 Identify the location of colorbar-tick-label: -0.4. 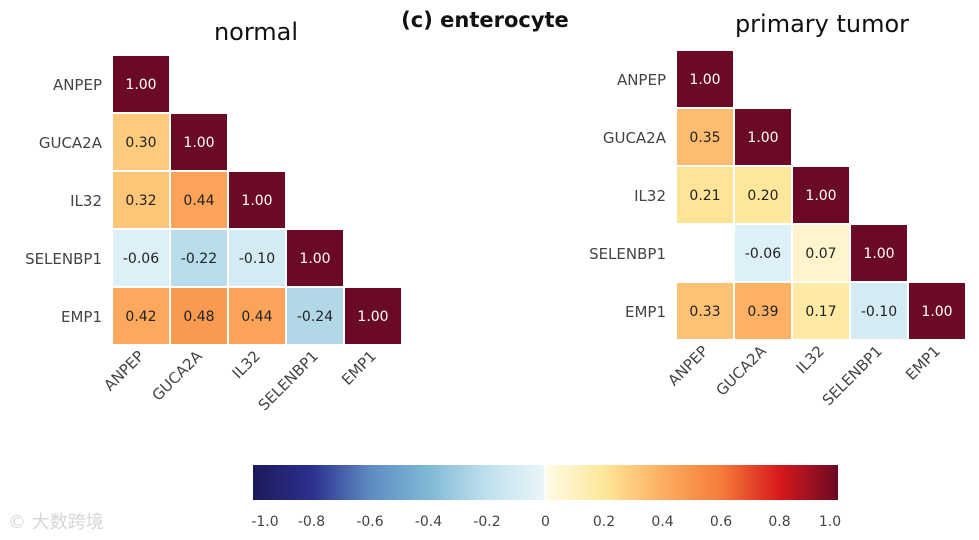
(428, 522).